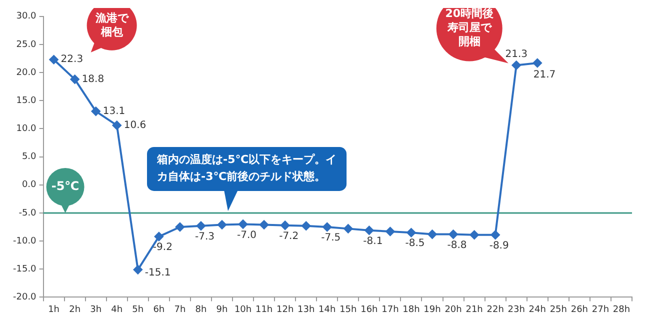 Image resolution: width=660 pixels, height=330 pixels. What do you see at coordinates (457, 245) in the screenshot?
I see `data-label: -8.8` at bounding box center [457, 245].